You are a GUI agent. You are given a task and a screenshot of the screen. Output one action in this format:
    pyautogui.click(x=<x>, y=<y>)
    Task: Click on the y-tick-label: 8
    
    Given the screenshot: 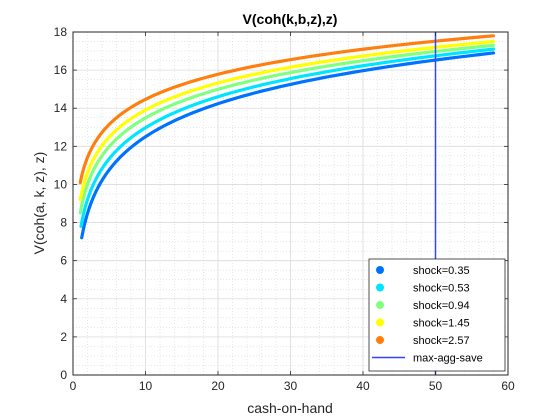 What is the action you would take?
    pyautogui.click(x=63, y=223)
    